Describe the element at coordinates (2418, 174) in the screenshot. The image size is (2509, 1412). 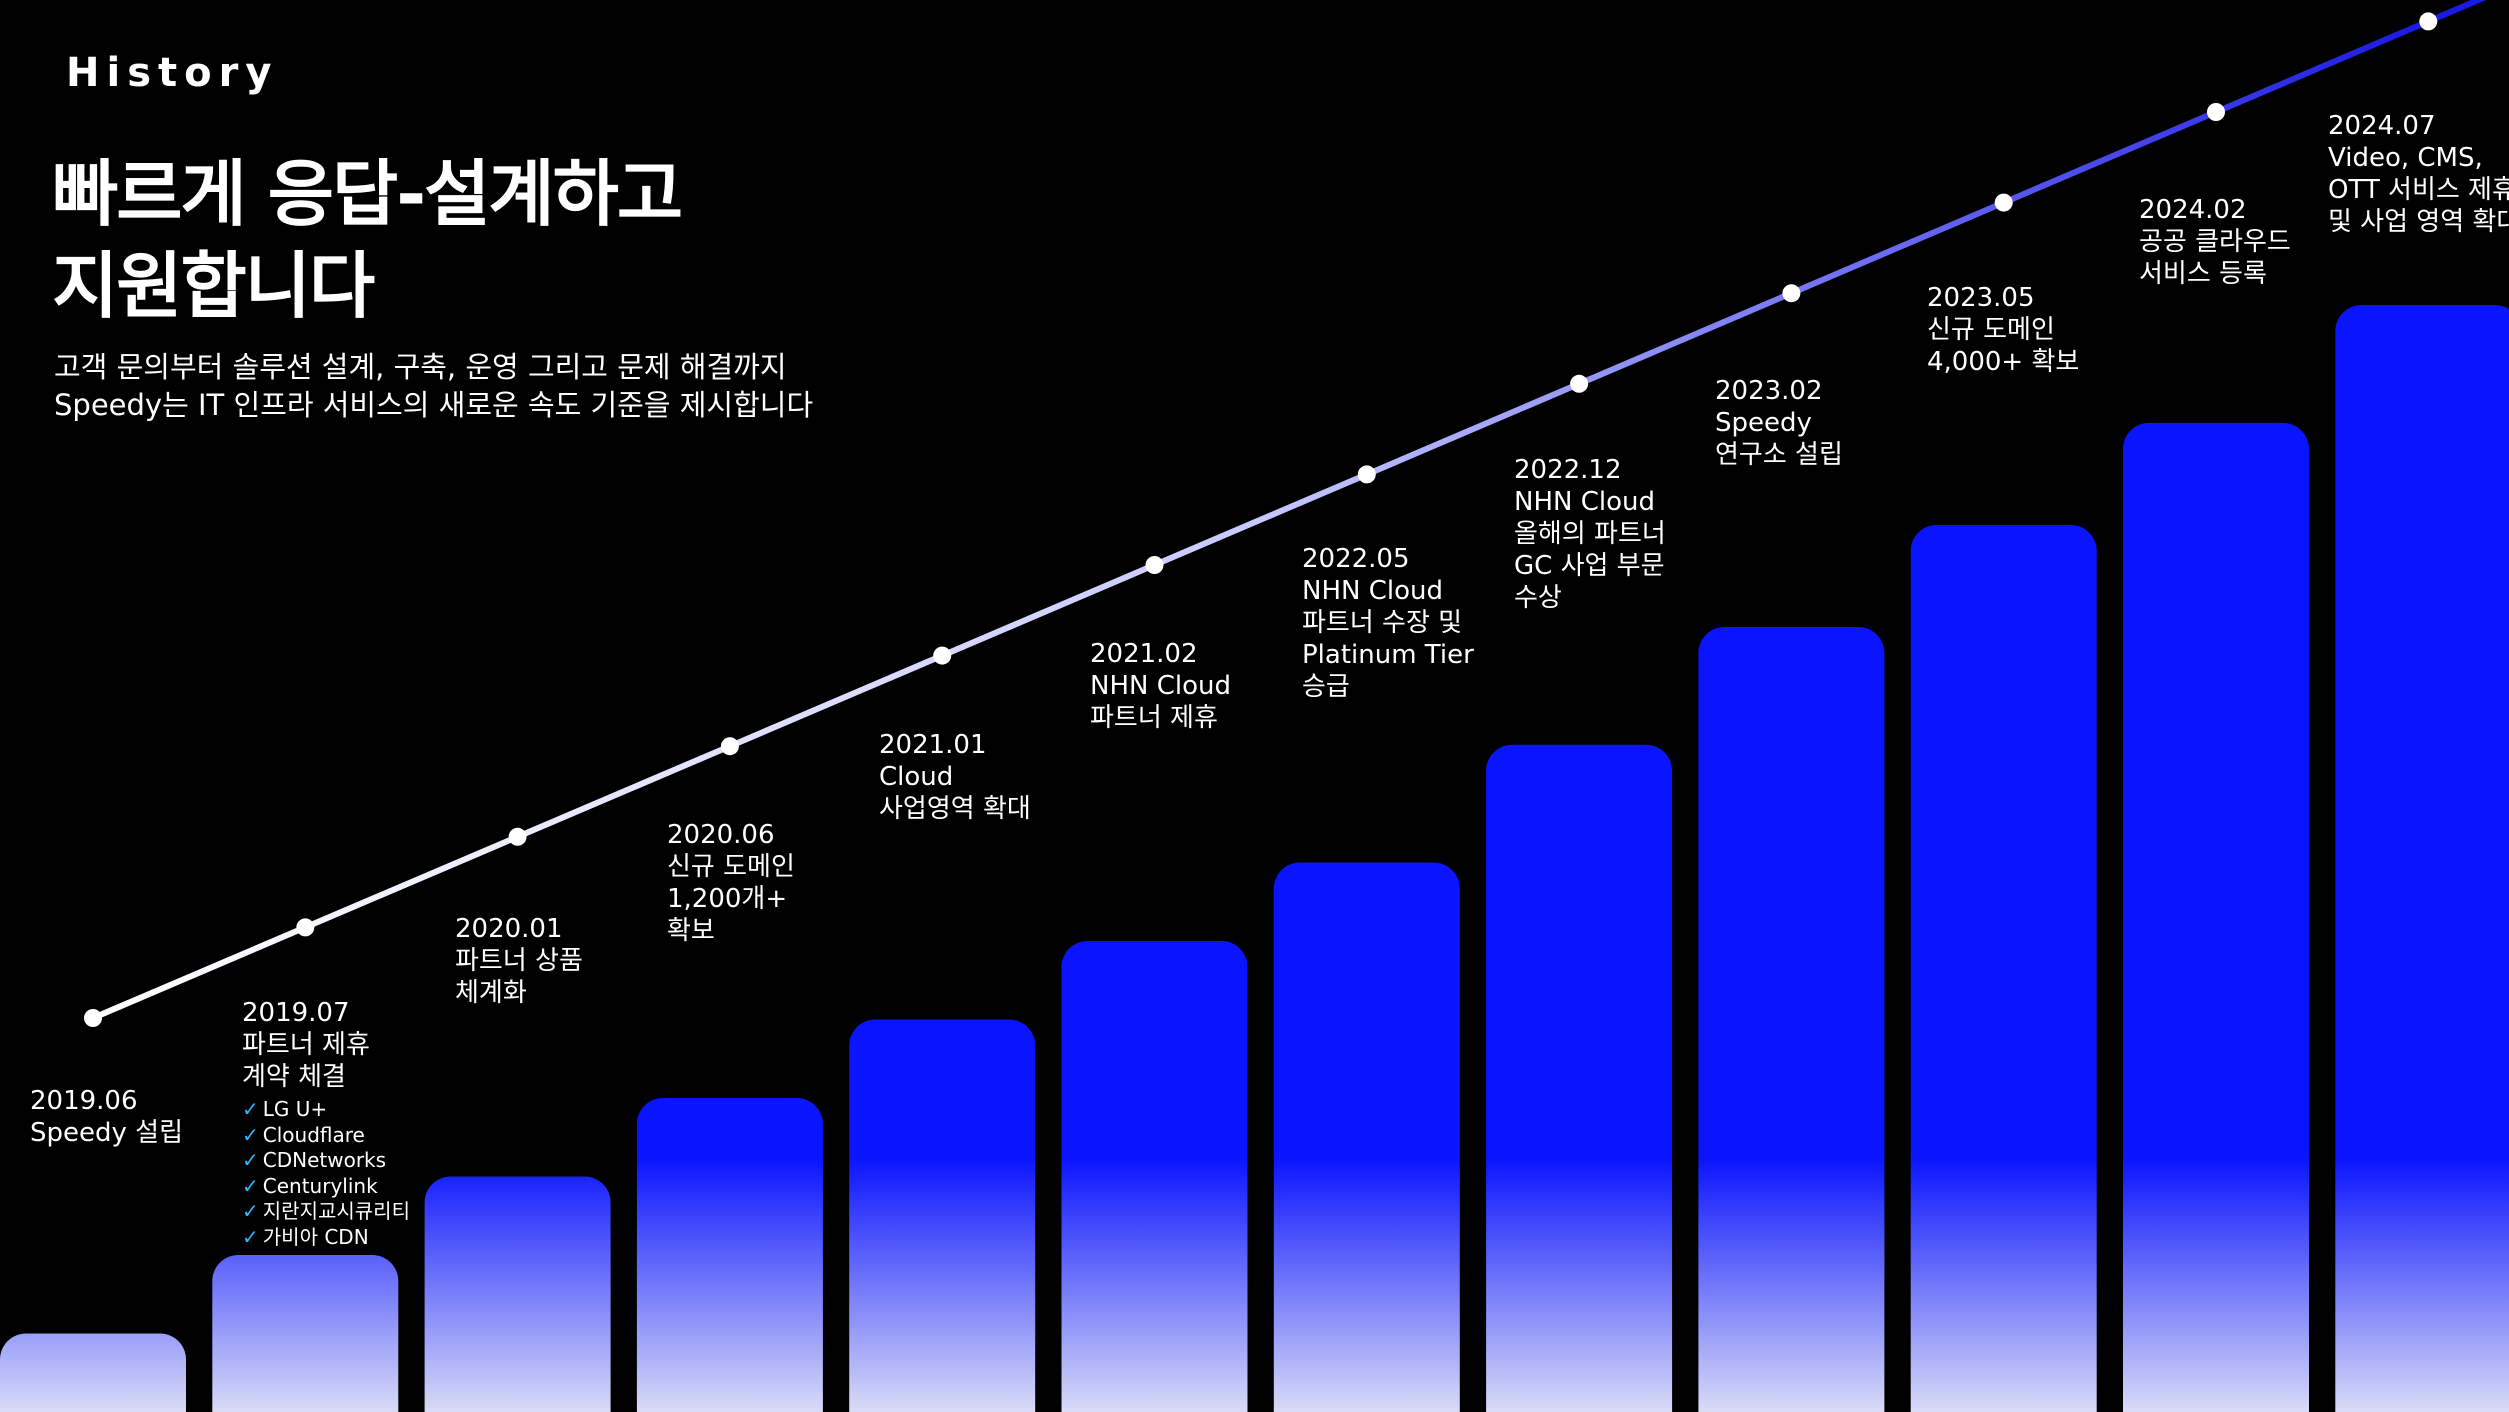
I see `milestone-2024-07: 2024.07 Video, CMS, OTT 서비스 제휴 및 사업 영역 확대` at that location.